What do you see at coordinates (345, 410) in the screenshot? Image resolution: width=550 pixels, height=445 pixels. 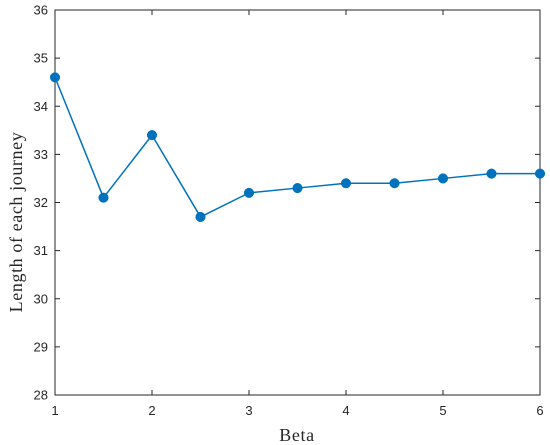 I see `x-tick-label: 4` at bounding box center [345, 410].